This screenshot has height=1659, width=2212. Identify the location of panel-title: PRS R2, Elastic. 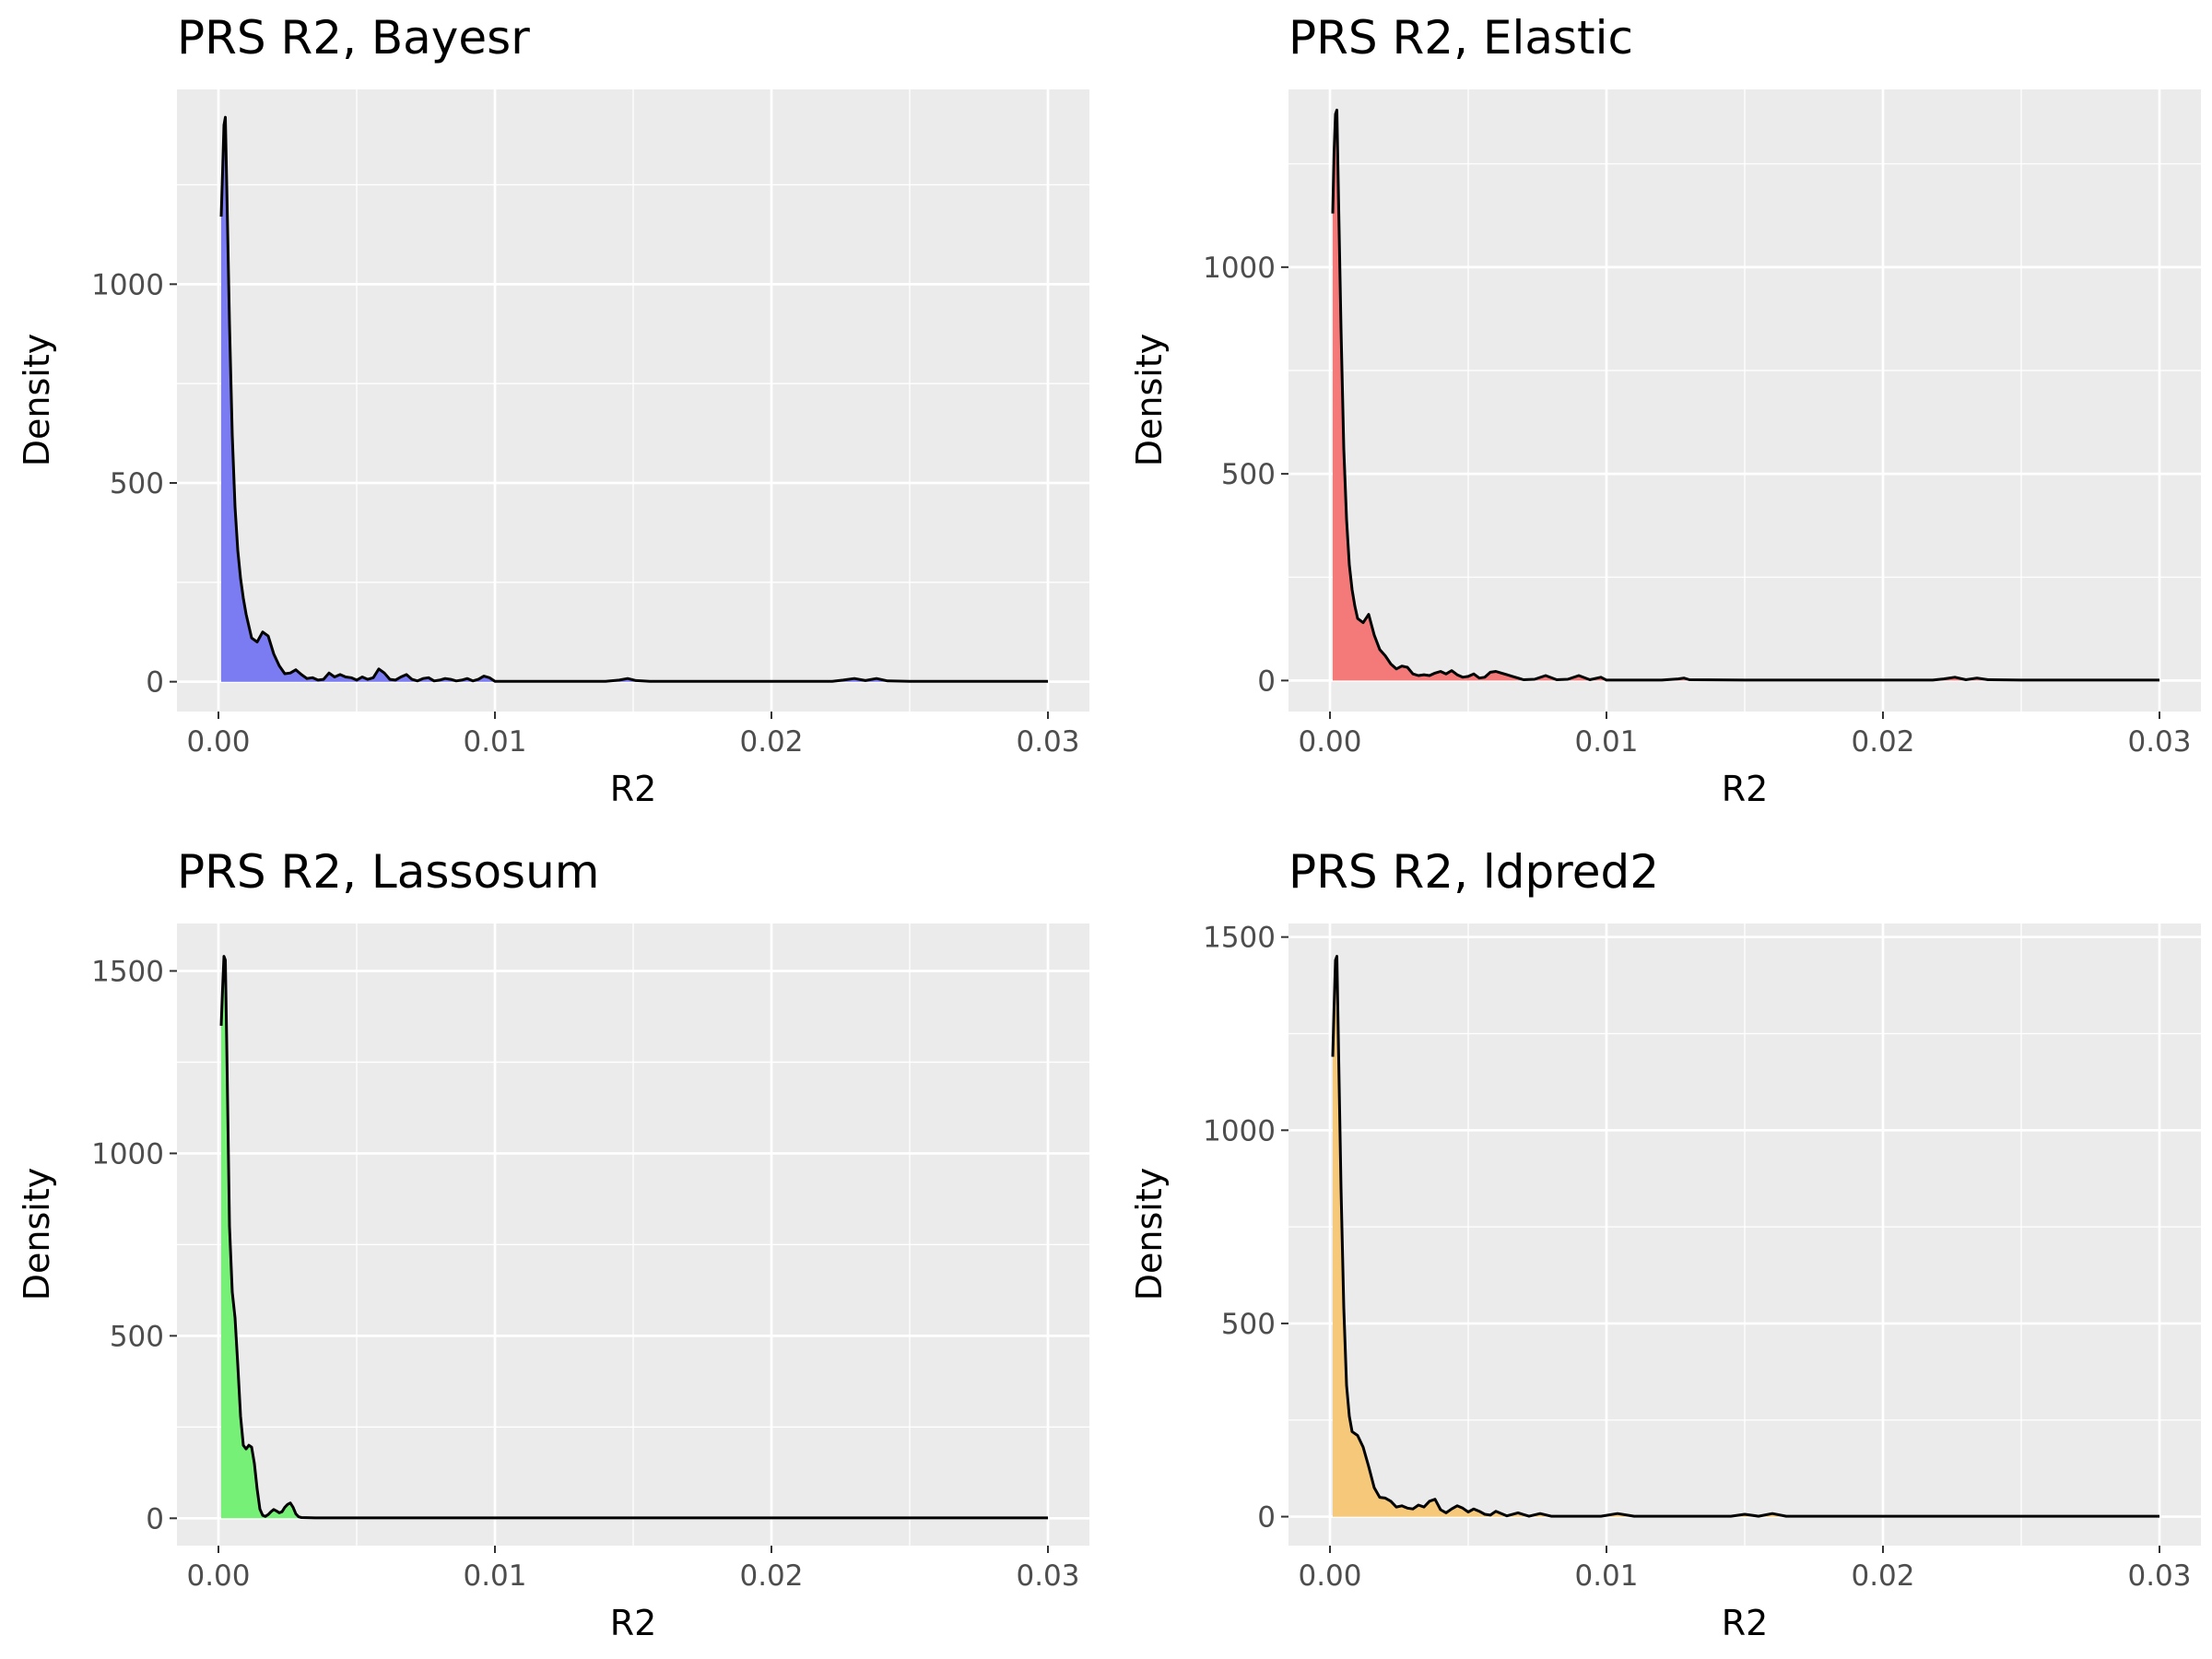
(1460, 38).